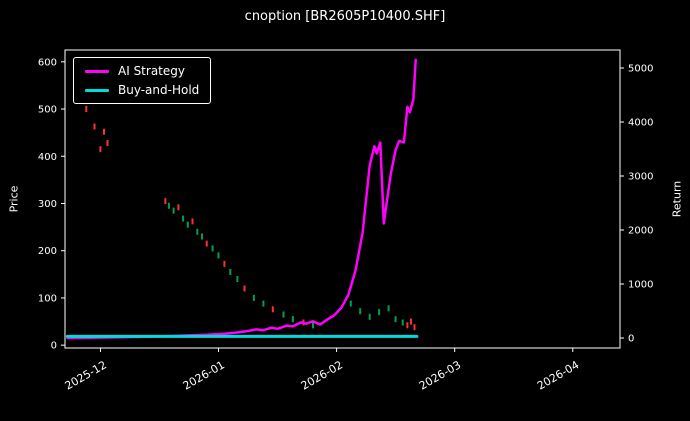 This screenshot has height=421, width=690. What do you see at coordinates (631, 339) in the screenshot?
I see `right-axis-tick-label: 0` at bounding box center [631, 339].